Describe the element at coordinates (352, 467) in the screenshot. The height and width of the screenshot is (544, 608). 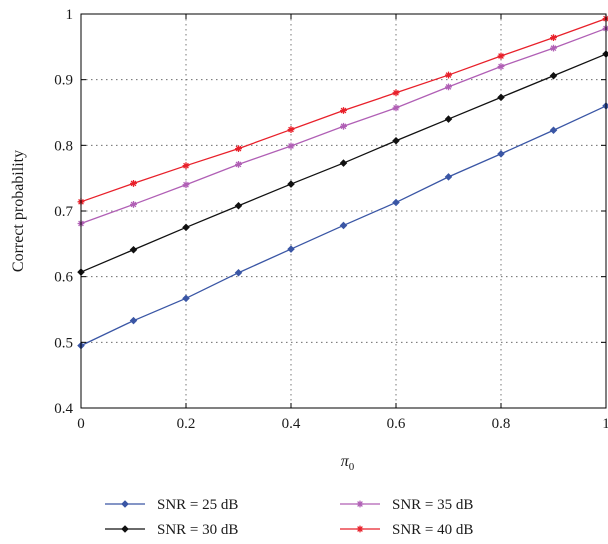
I see `x-axis-label-subscript: 0` at that location.